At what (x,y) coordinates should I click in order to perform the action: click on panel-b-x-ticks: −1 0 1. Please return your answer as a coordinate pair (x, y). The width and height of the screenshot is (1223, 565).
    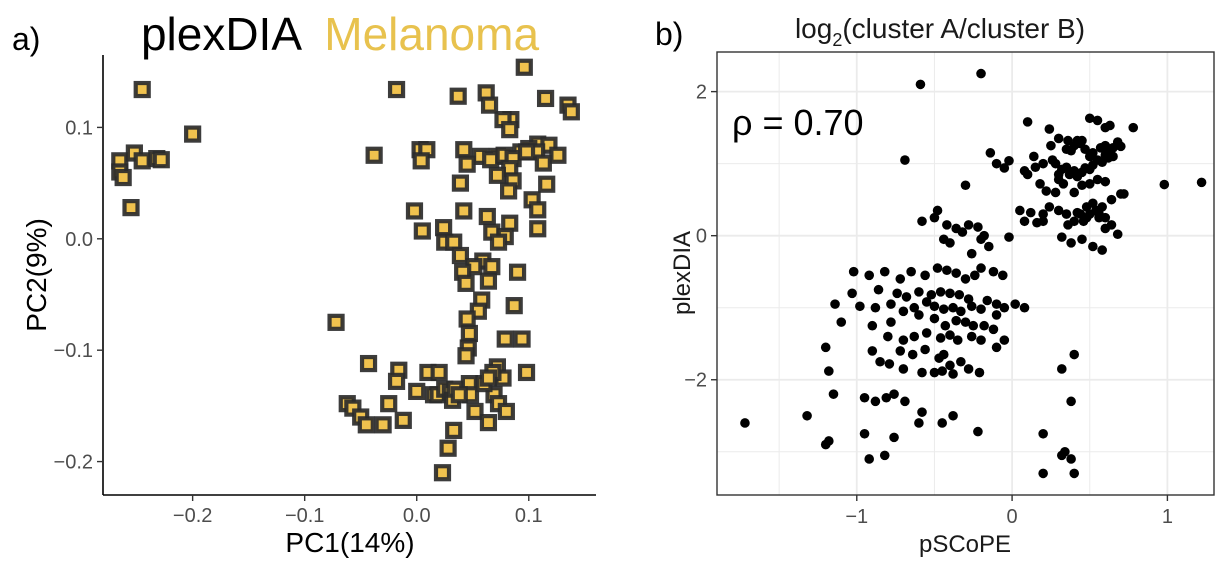
    Looking at the image, I should click on (1009, 511).